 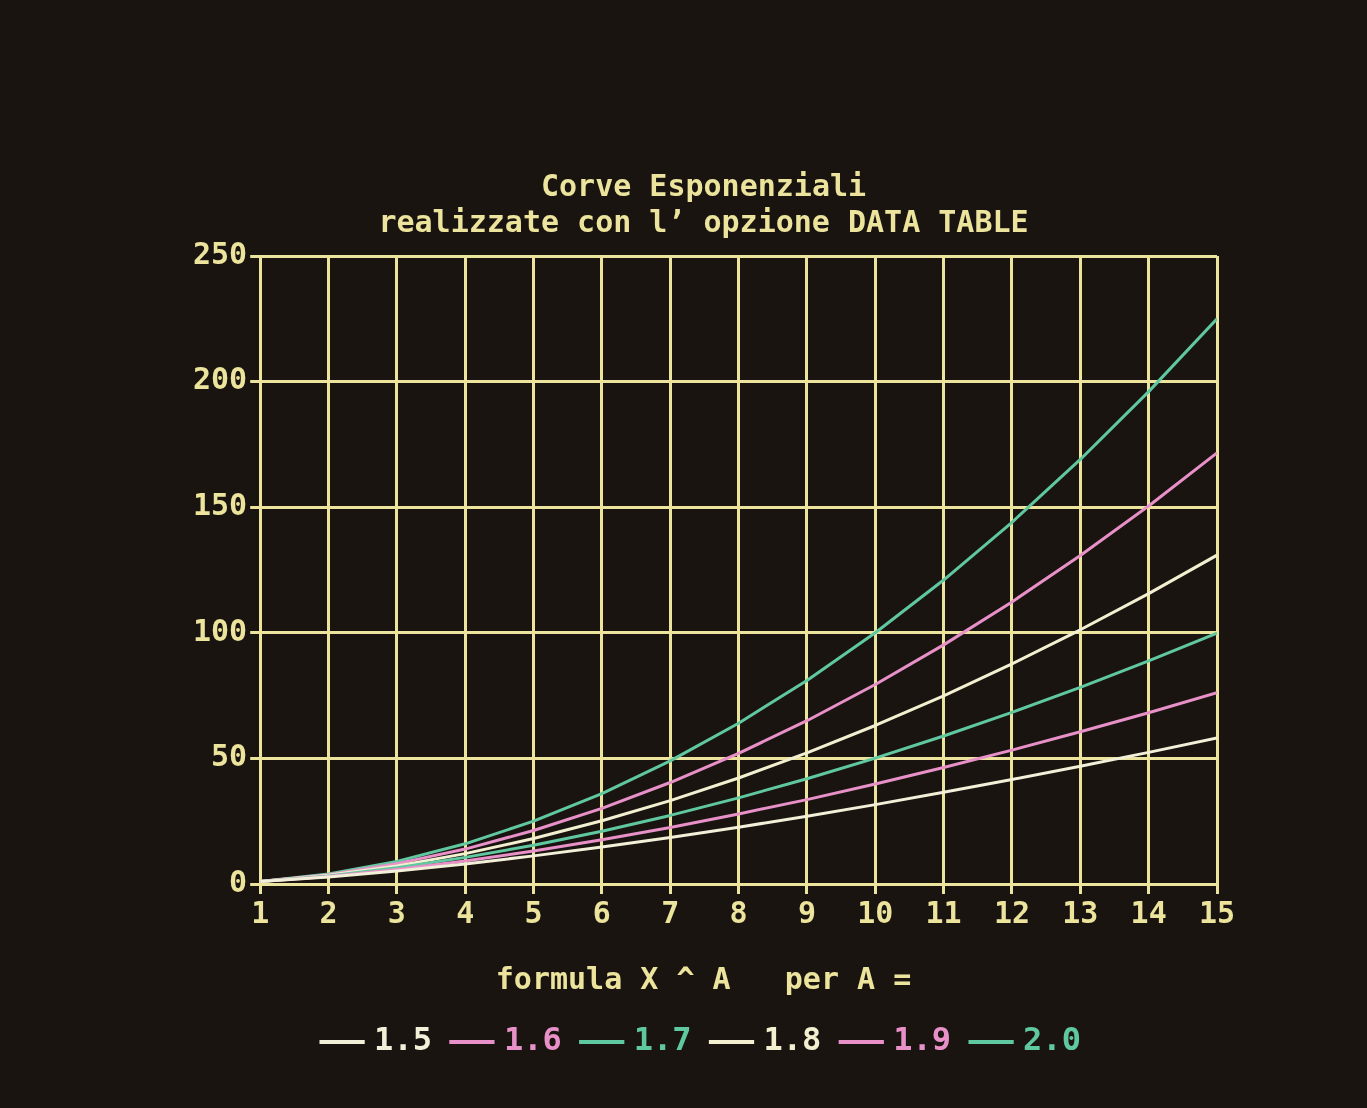 I want to click on x-tick-label: 8, so click(x=738, y=912).